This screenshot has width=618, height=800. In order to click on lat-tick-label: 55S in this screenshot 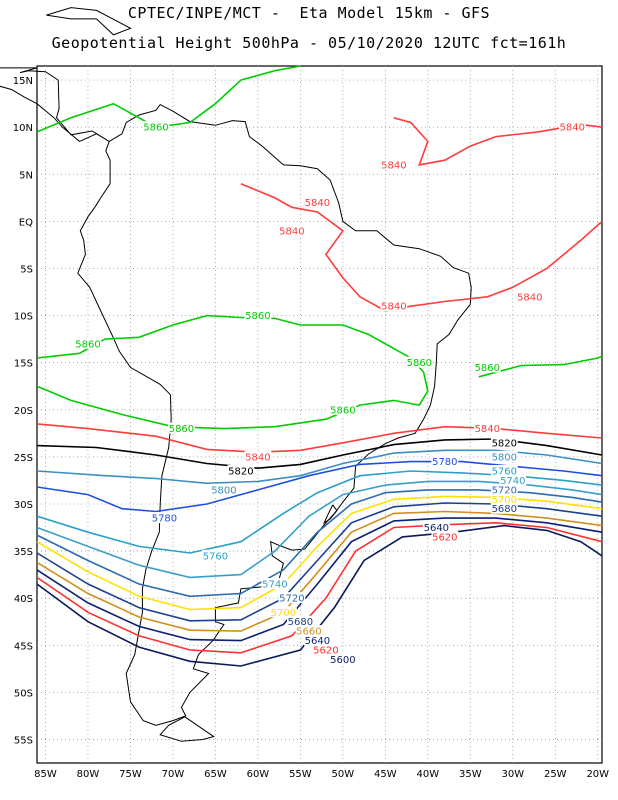, I will do `click(23, 740)`.